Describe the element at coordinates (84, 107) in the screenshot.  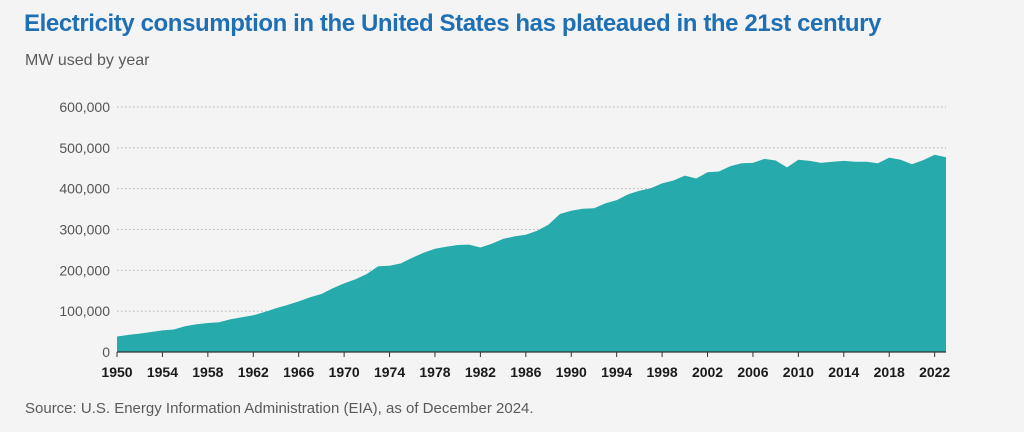
I see `y-tick-label: 600,000` at that location.